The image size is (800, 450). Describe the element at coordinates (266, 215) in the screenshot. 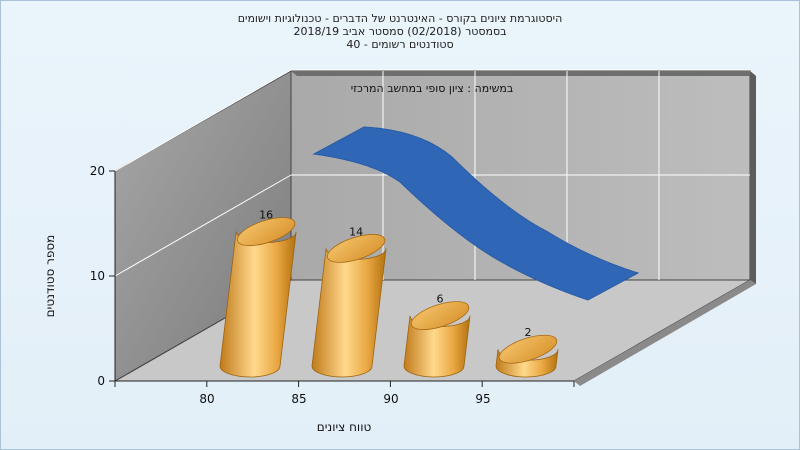

I see `bar-value-label: 16` at that location.